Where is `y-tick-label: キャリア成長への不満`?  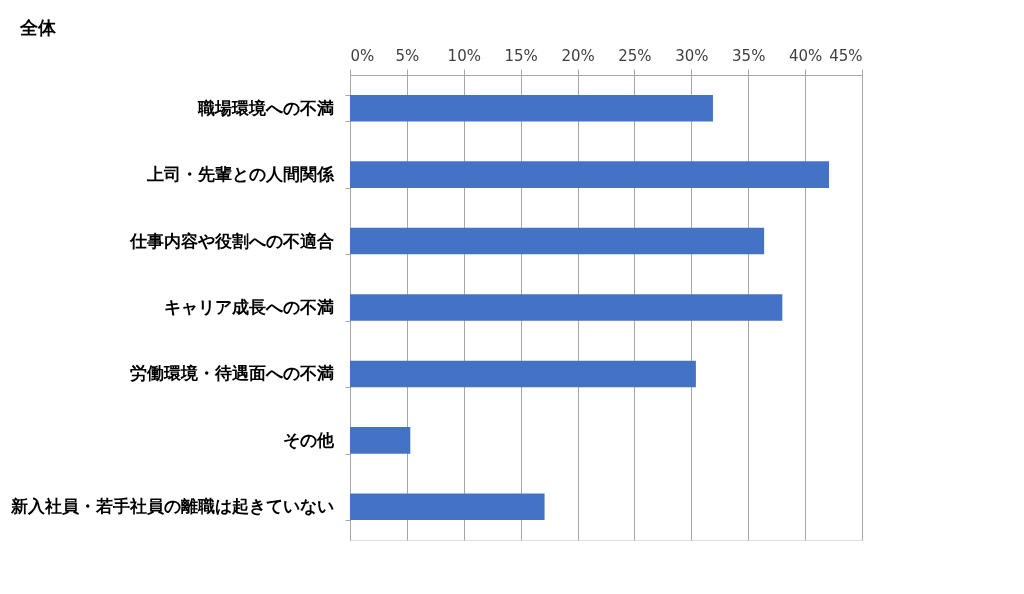
y-tick-label: キャリア成長への不満 is located at coordinates (248, 307).